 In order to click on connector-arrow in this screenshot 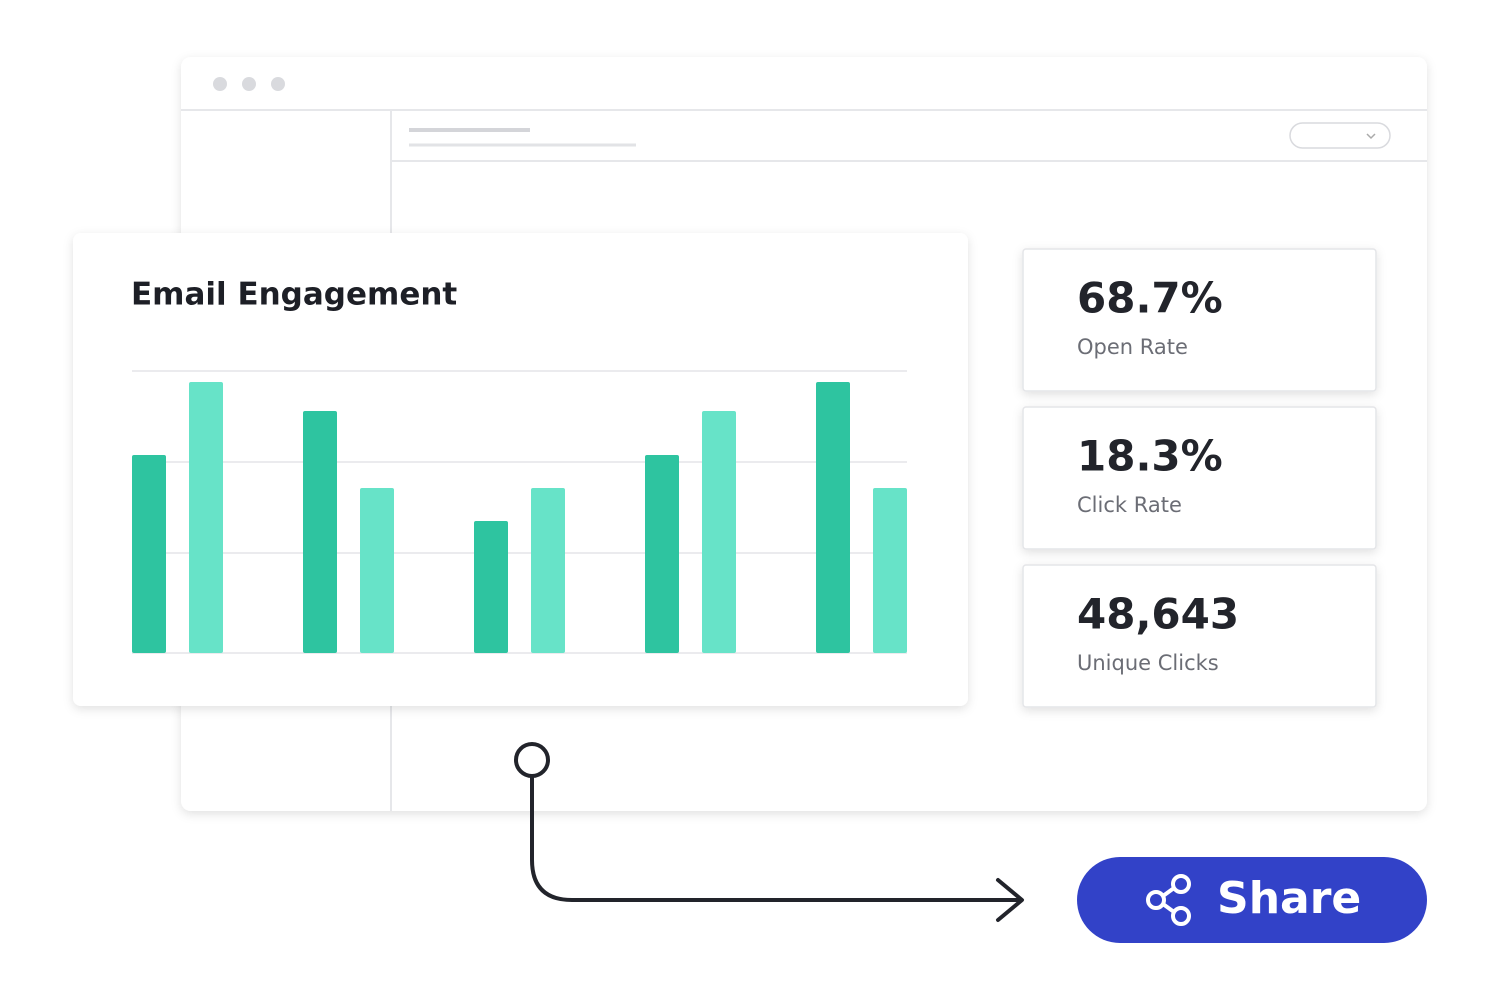, I will do `click(1010, 900)`.